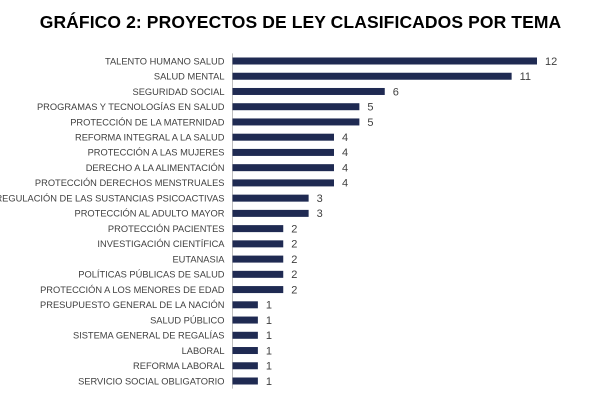 Image resolution: width=601 pixels, height=403 pixels. What do you see at coordinates (187, 320) in the screenshot?
I see `category-label: SALUD PÚBLICO` at bounding box center [187, 320].